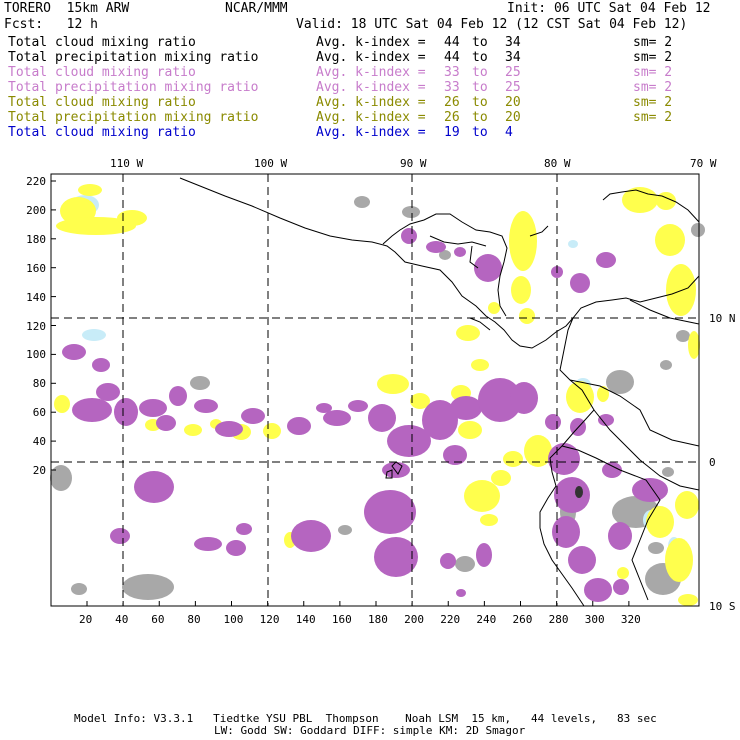 The image size is (740, 740). What do you see at coordinates (269, 619) in the screenshot?
I see `x-tick-label: 120` at bounding box center [269, 619].